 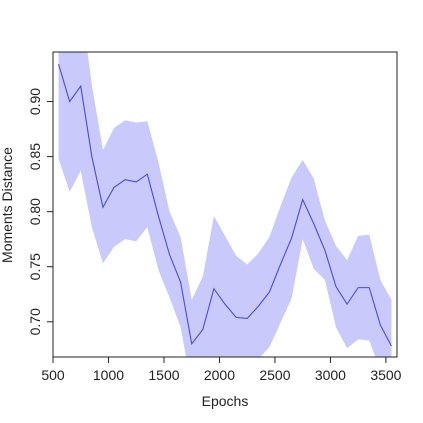 What do you see at coordinates (219, 375) in the screenshot?
I see `x-tick-label: 2000` at bounding box center [219, 375].